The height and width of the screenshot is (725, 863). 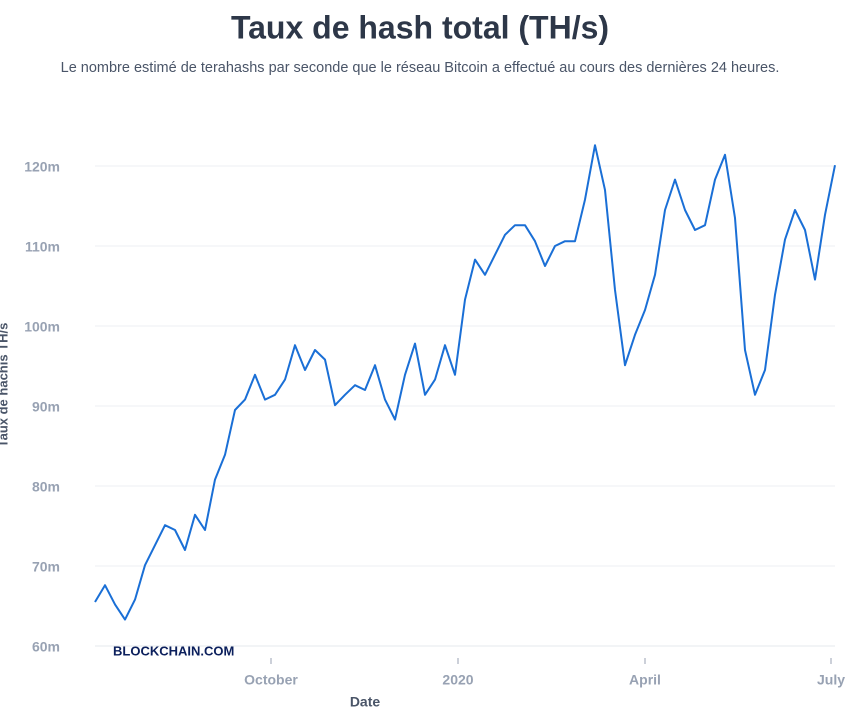 What do you see at coordinates (645, 680) in the screenshot?
I see `x-tick-label: April` at bounding box center [645, 680].